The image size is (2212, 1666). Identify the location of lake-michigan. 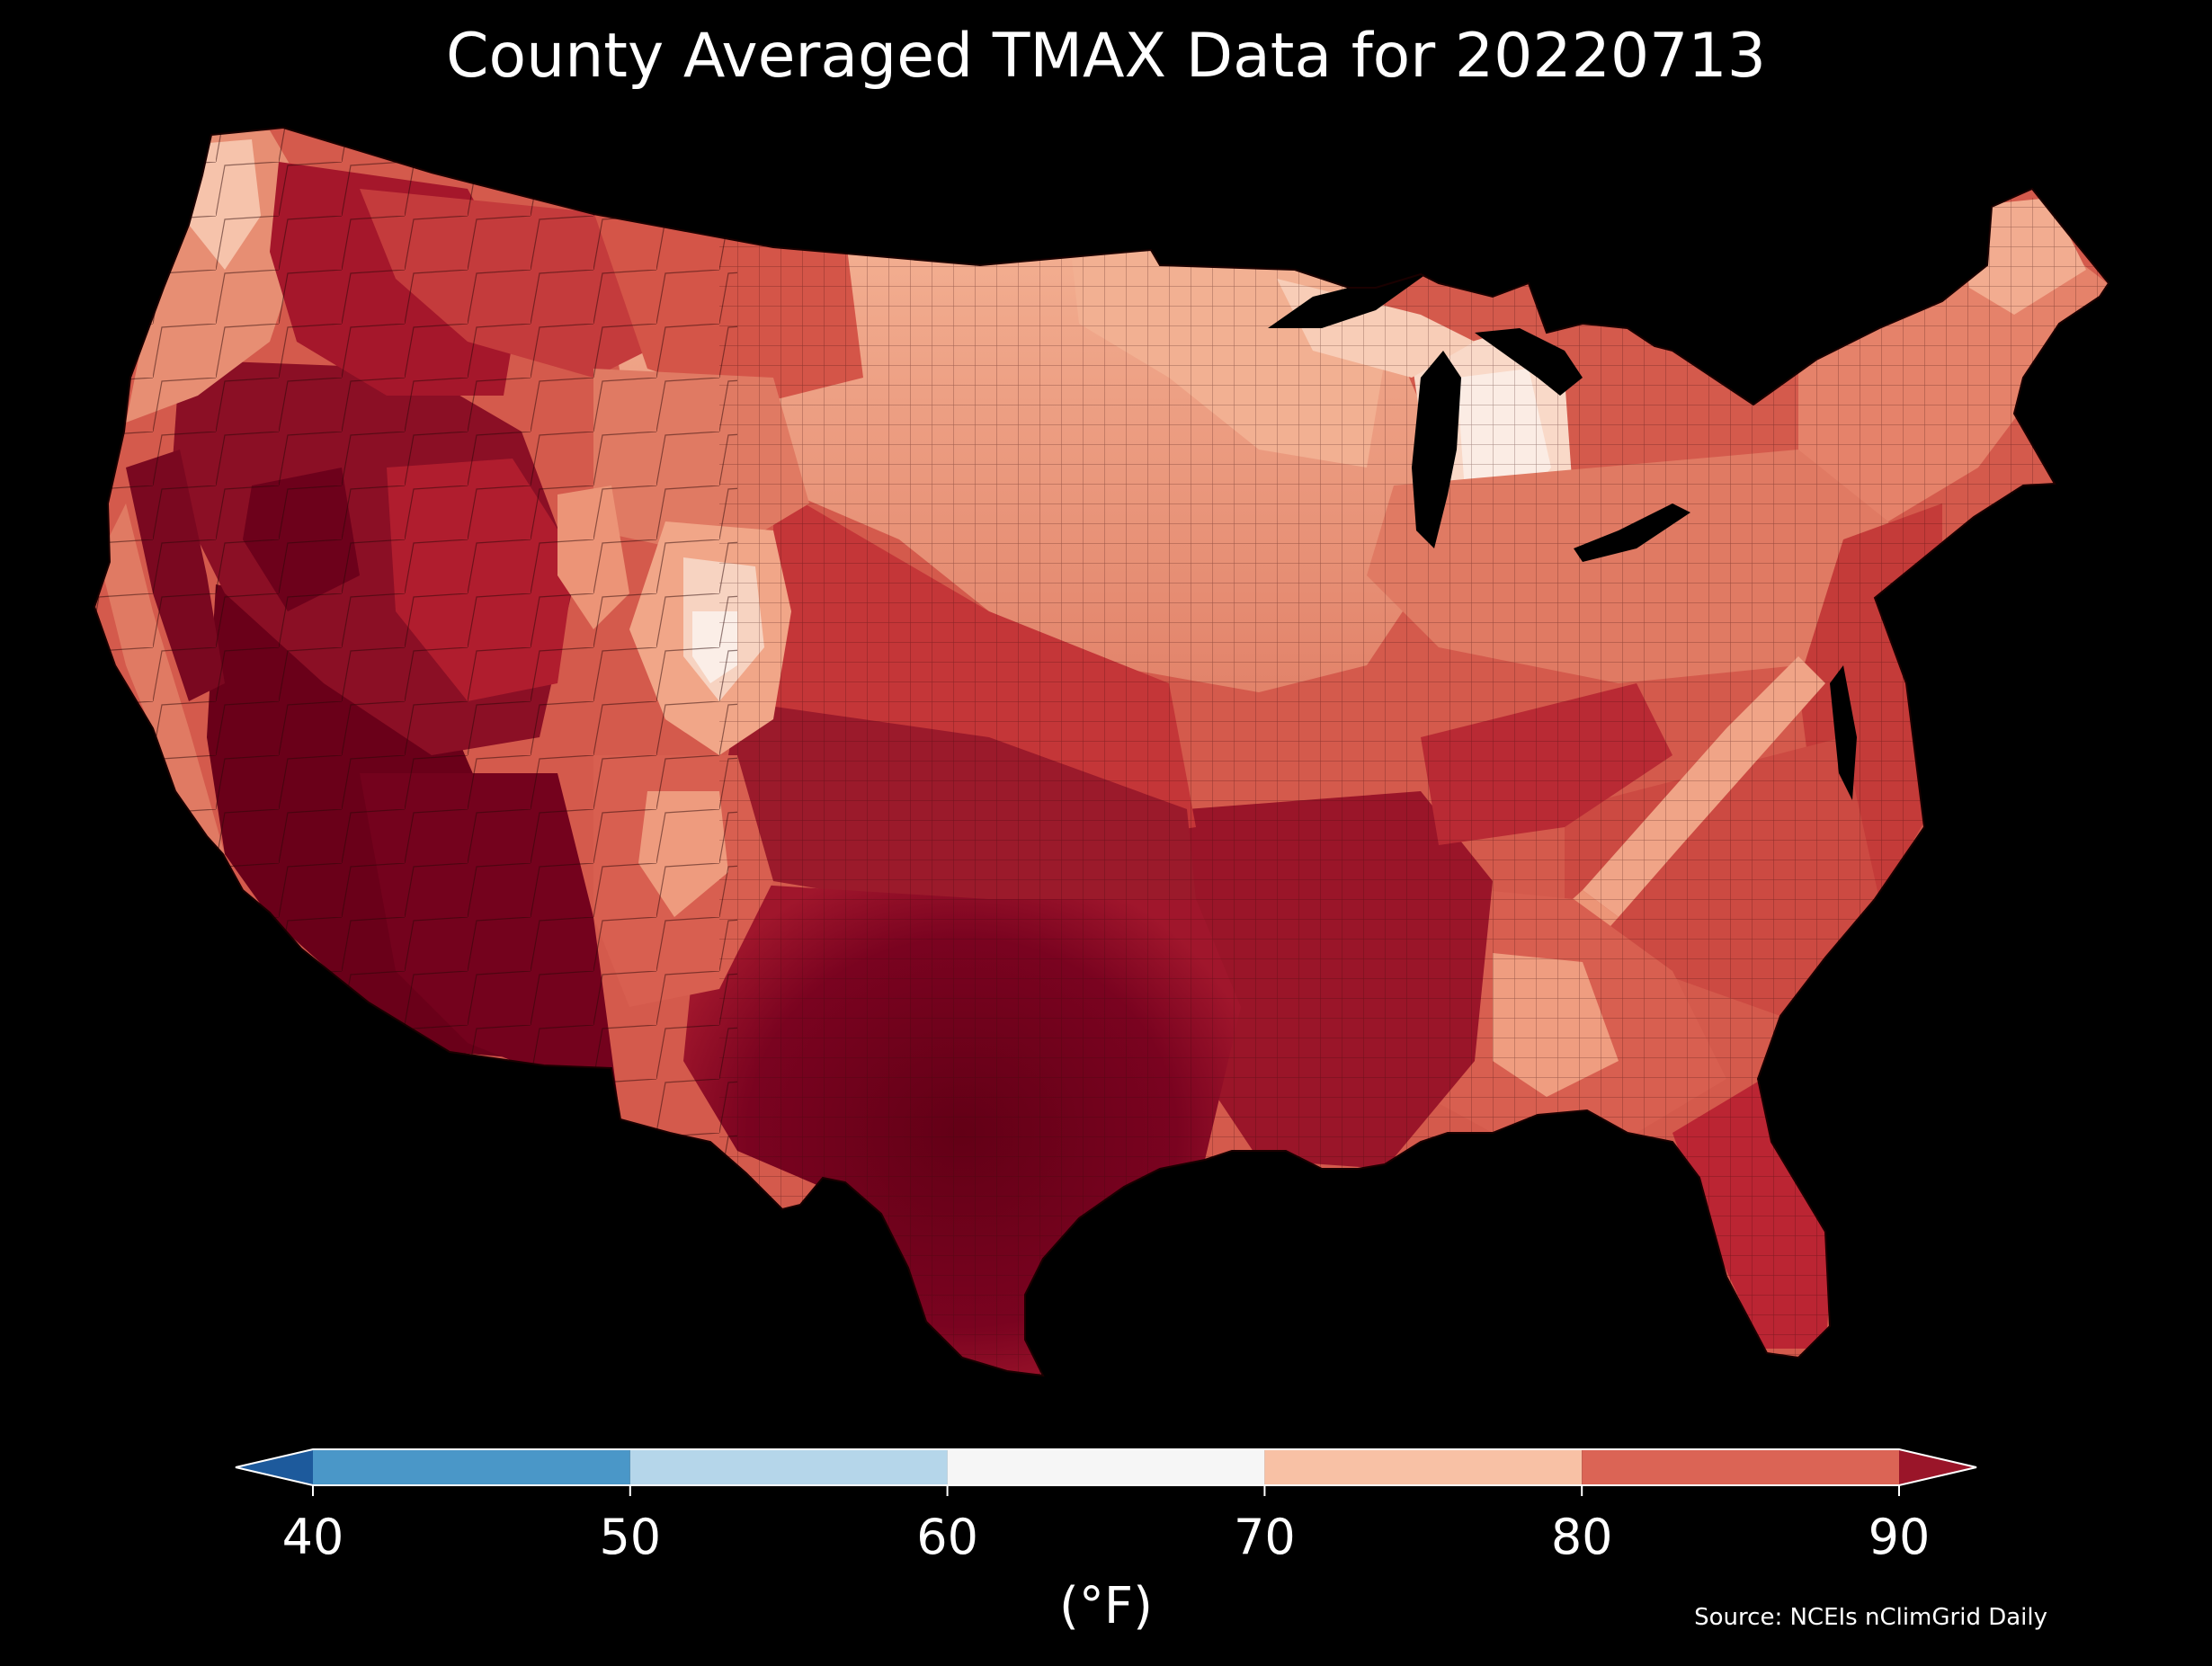
(1436, 450).